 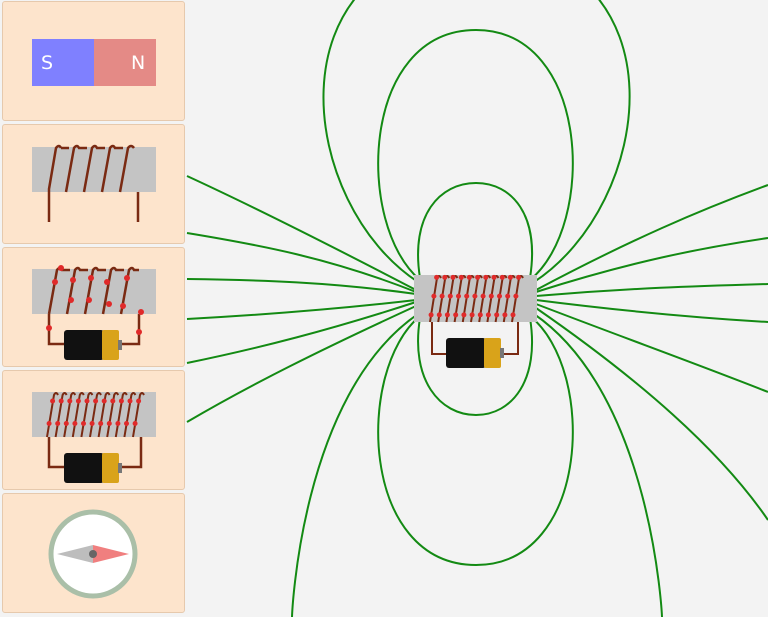 I want to click on south-label: S, so click(x=47, y=63).